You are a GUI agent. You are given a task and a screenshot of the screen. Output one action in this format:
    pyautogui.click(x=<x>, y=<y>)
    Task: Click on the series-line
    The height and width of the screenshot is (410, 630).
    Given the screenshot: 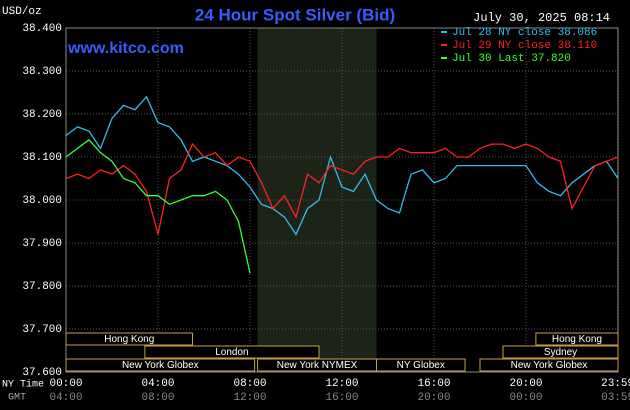 What is the action you would take?
    pyautogui.click(x=158, y=206)
    